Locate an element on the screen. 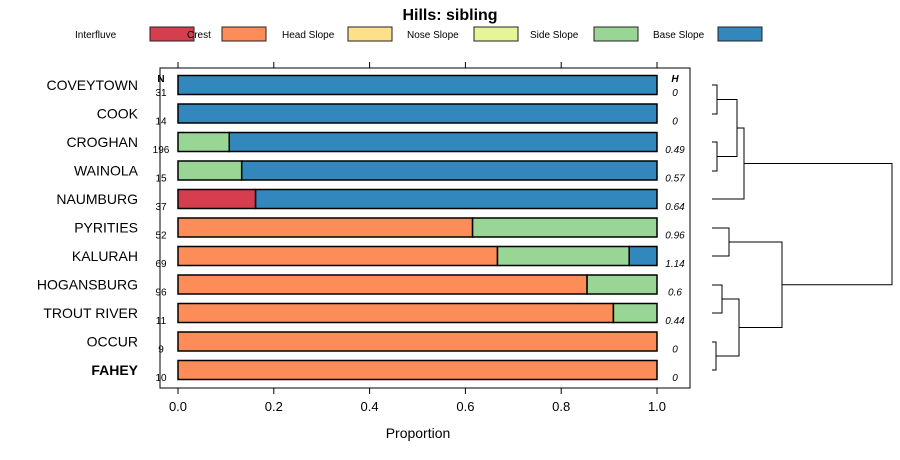  x-tick-label: 0.0 is located at coordinates (178, 406).